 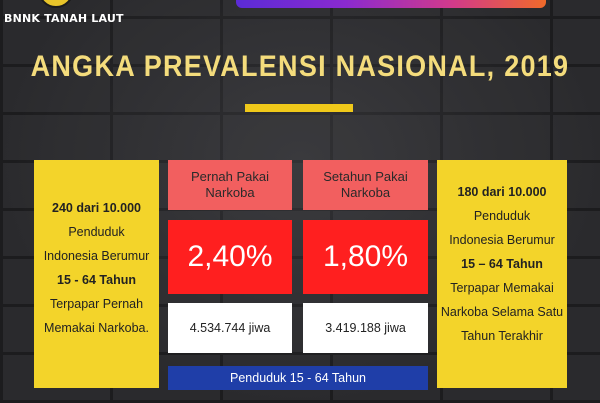 I want to click on right-card-line: Terpapar Memakai, so click(x=502, y=288).